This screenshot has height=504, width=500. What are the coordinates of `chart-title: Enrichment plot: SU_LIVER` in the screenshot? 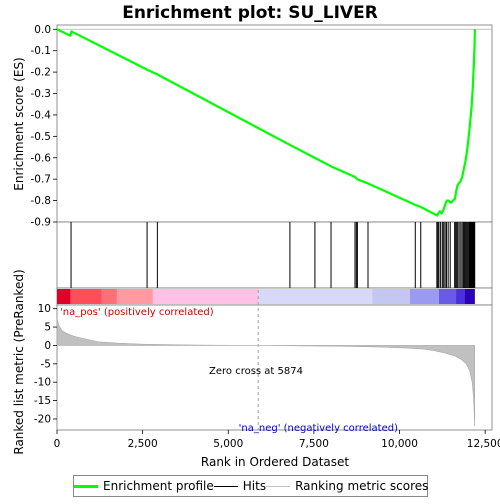 It's located at (250, 13).